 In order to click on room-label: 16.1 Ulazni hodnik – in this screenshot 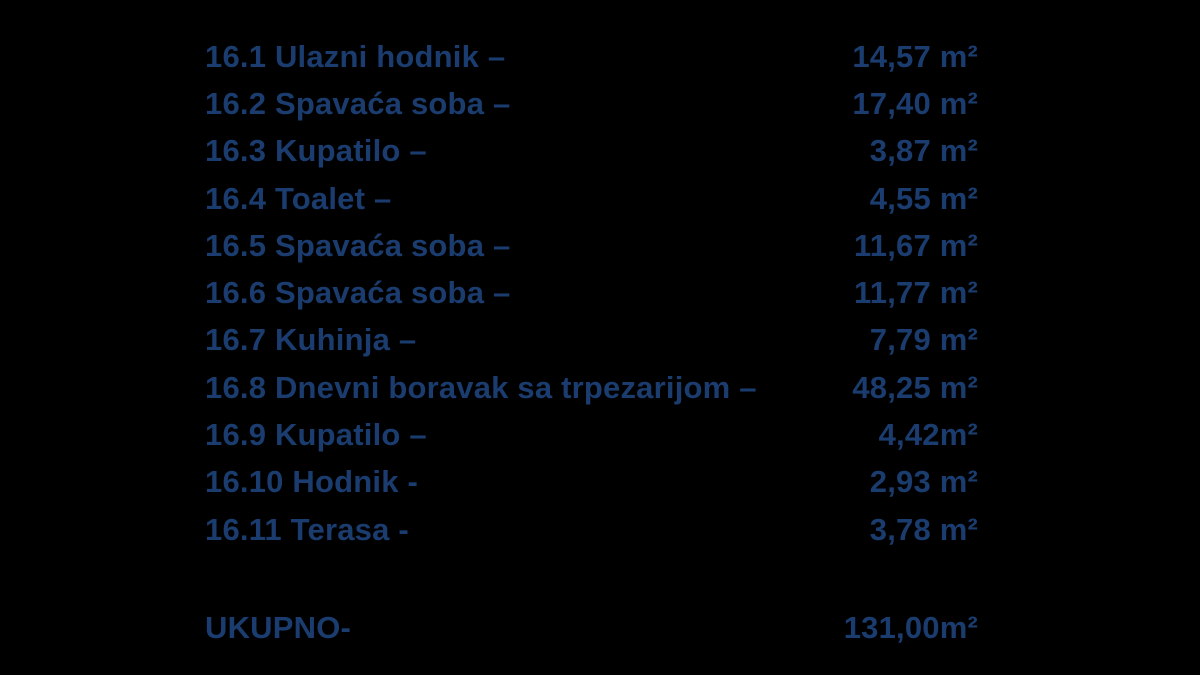, I will do `click(355, 56)`.